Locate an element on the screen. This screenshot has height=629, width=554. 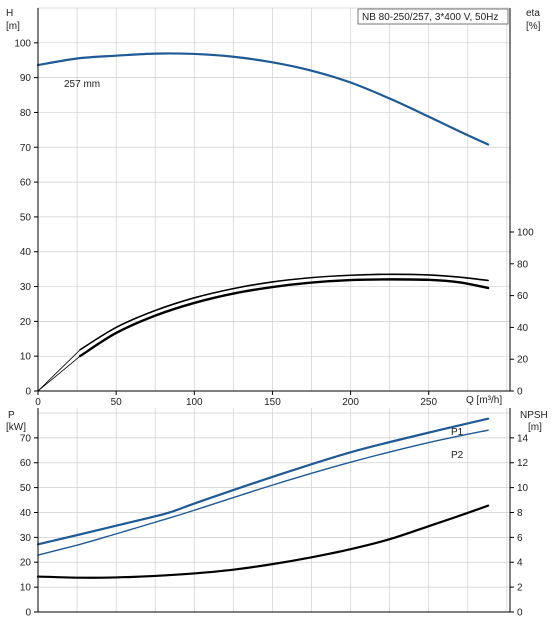
x-axis-label: Q [m³/h] is located at coordinates (484, 400).